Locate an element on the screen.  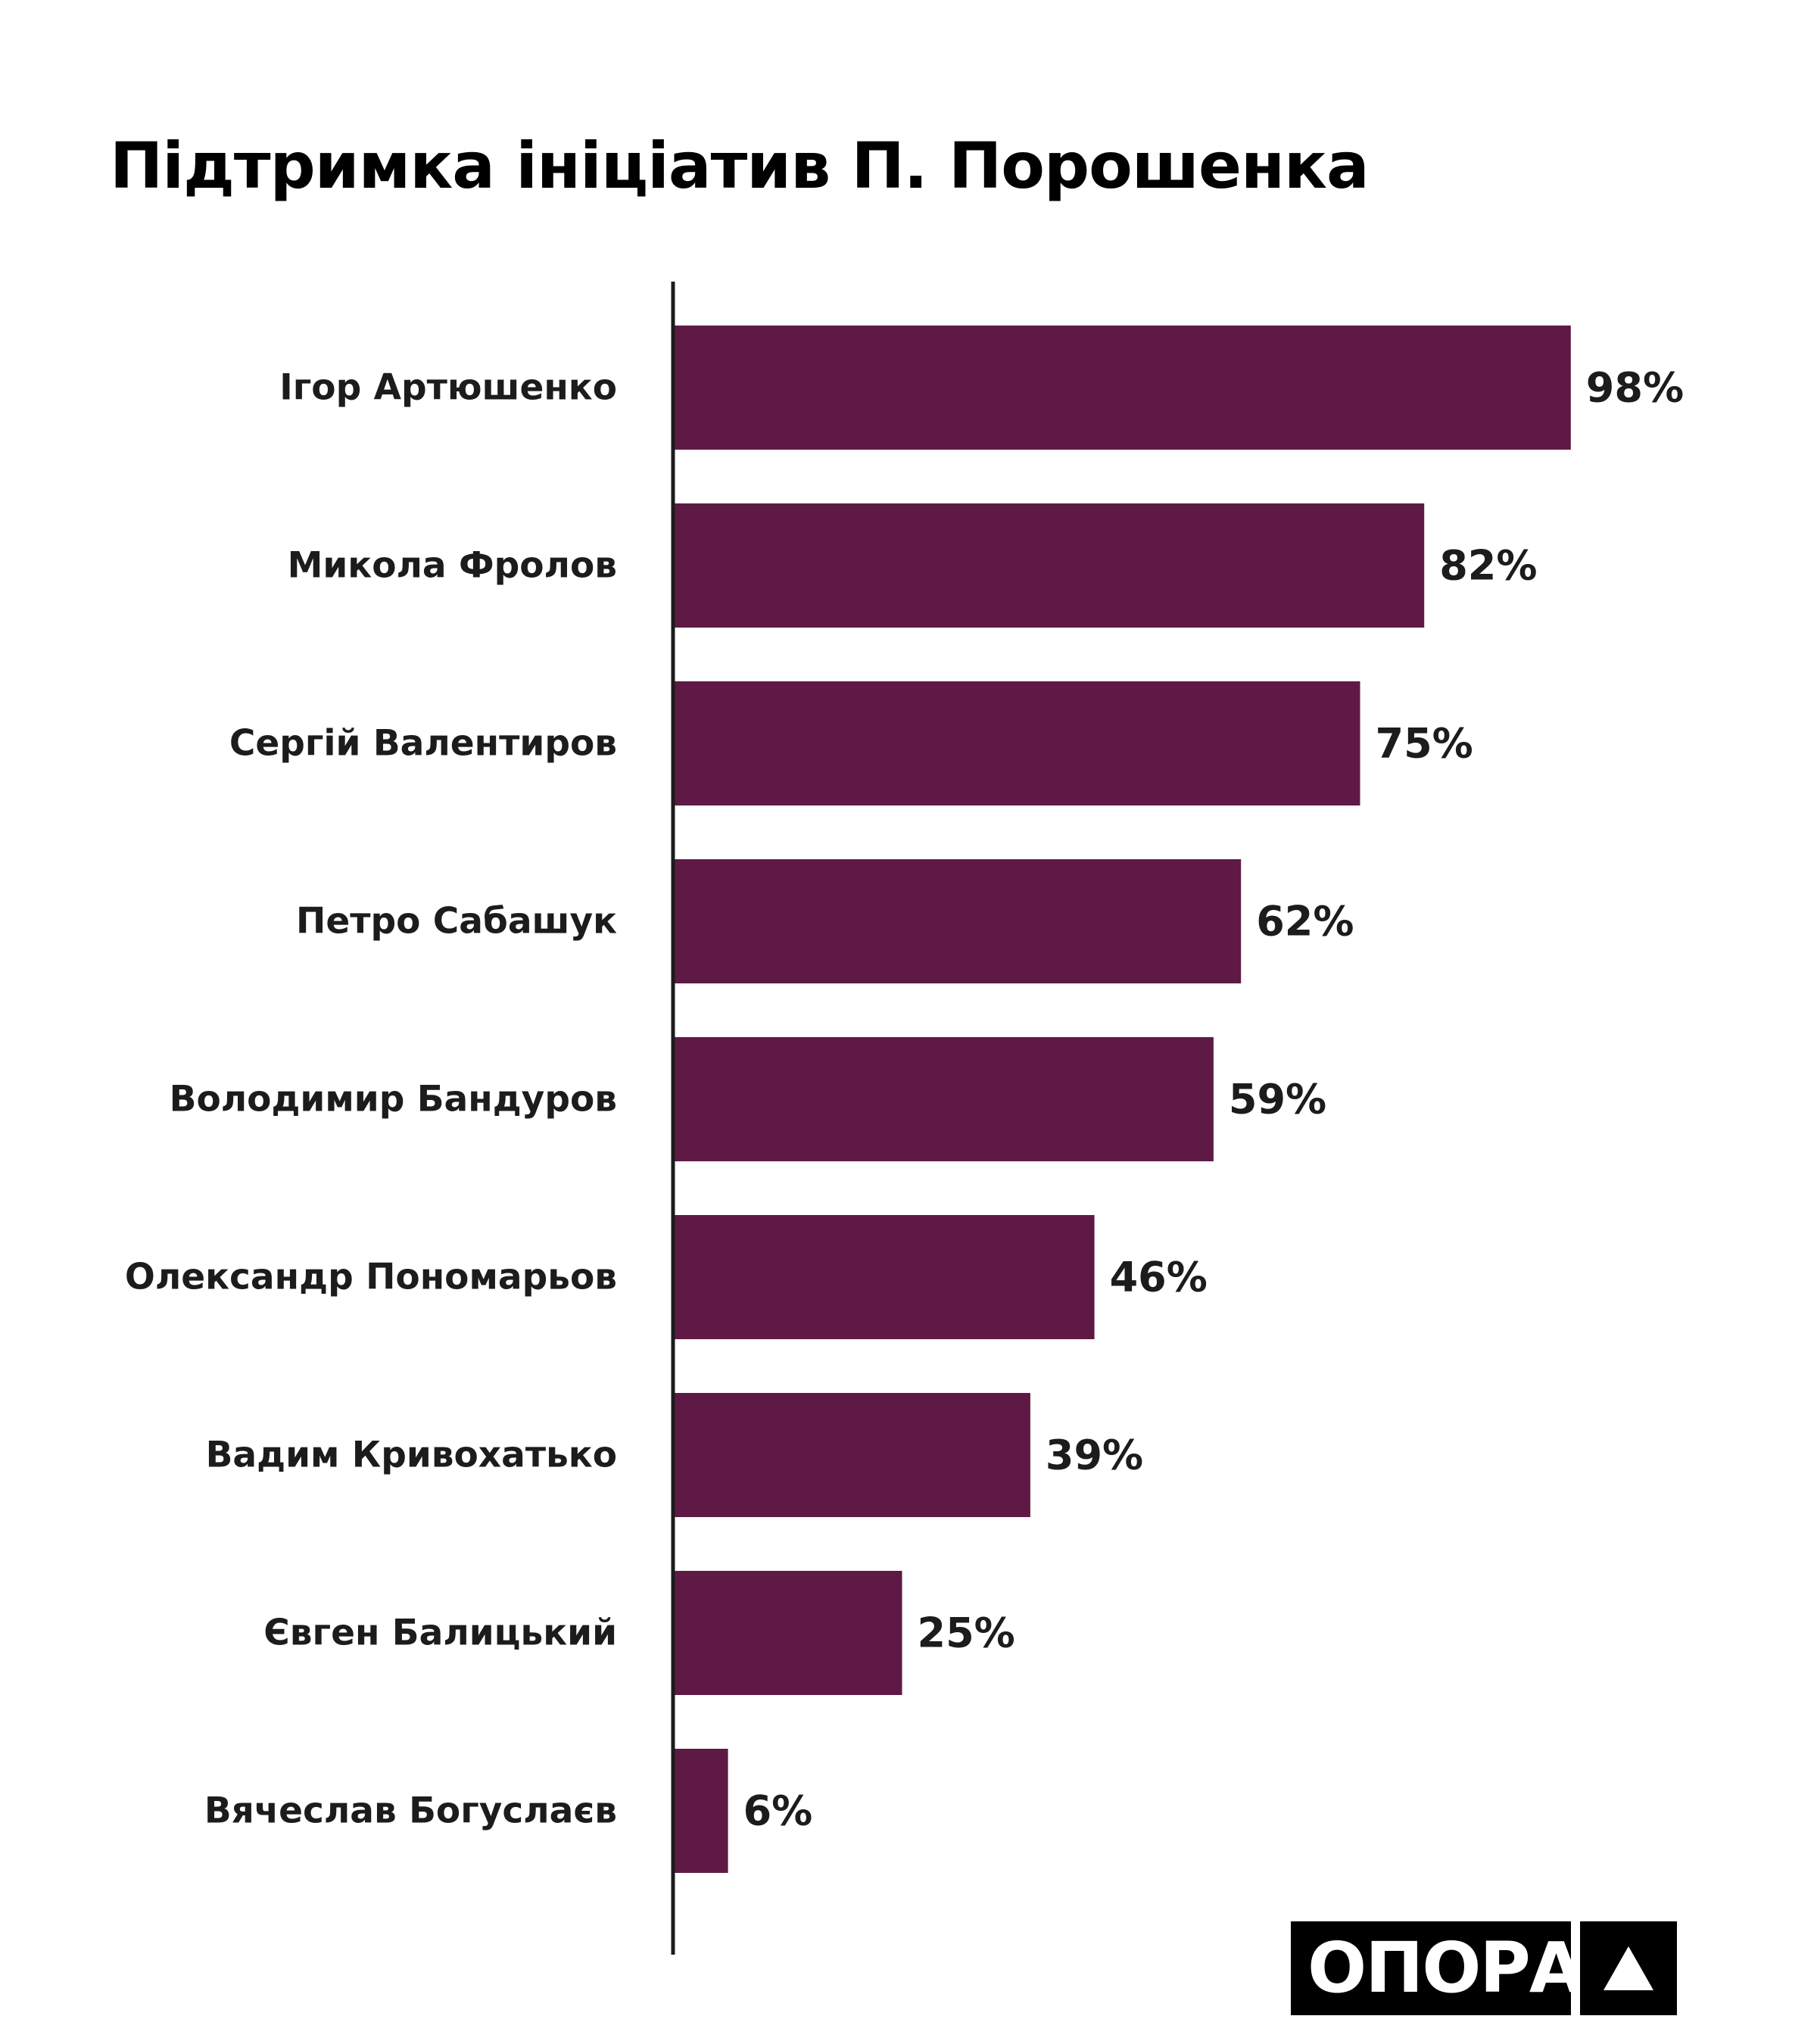
chart-title: Підтримка ініціатив П. Порошенка is located at coordinates (740, 166).